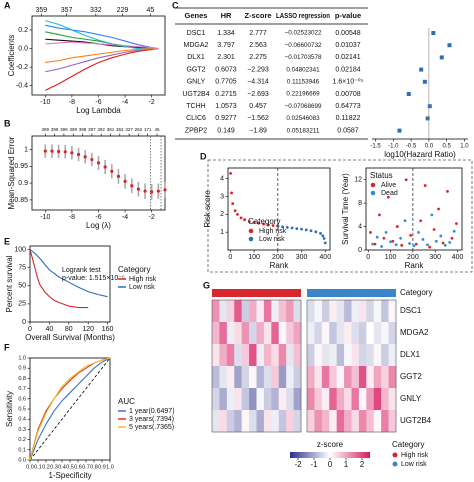 Image resolution: width=474 pixels, height=482 pixels. What do you see at coordinates (273, 231) in the screenshot?
I see `legend-label: High risk` at bounding box center [273, 231].